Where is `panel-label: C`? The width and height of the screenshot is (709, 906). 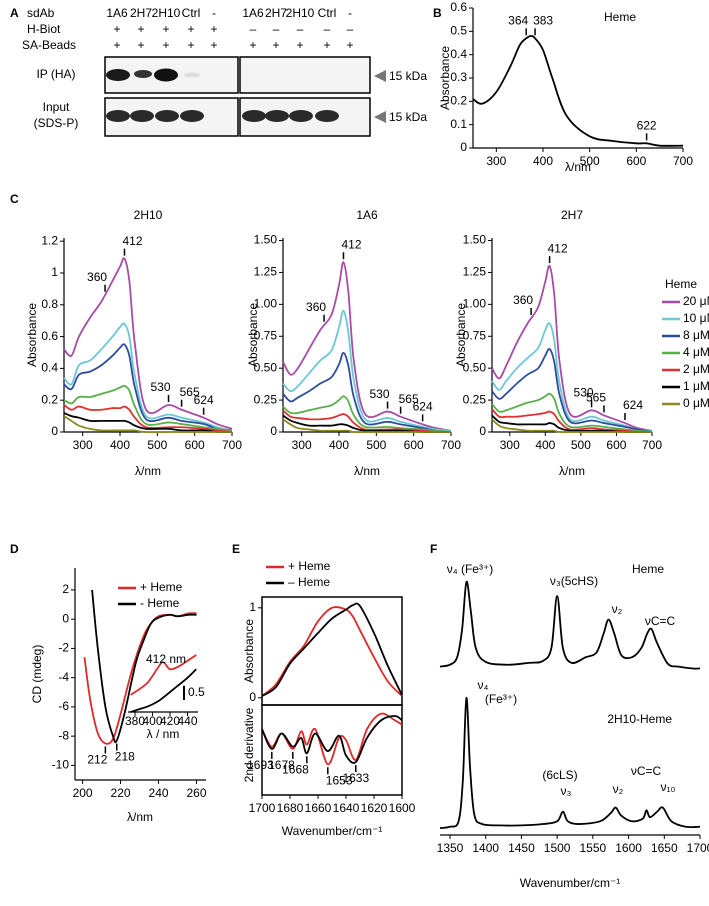
panel-label: C is located at coordinates (14, 199).